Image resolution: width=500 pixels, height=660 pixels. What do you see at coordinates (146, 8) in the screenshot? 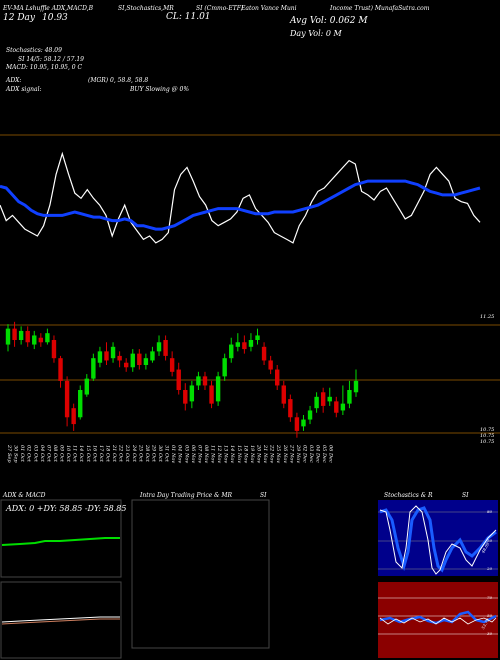
I see `header-indicators: SI,Stochastics,MR` at bounding box center [146, 8].